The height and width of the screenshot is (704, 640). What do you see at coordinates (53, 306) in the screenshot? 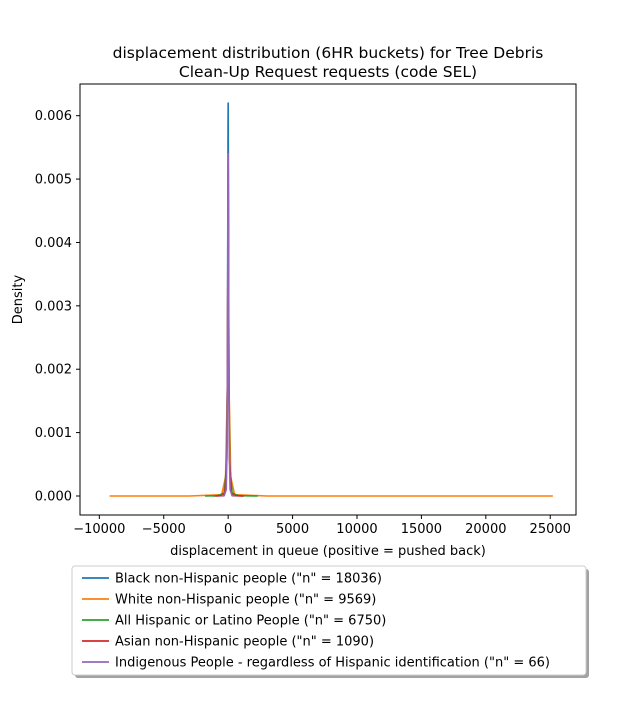
I see `y-tick-label: 0.003` at bounding box center [53, 306].